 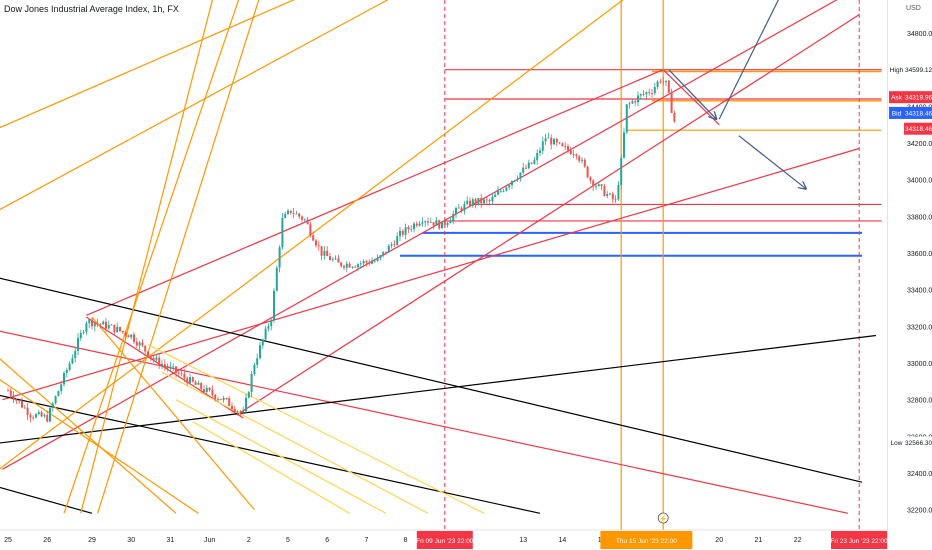 What do you see at coordinates (919, 217) in the screenshot?
I see `price-tick-label: 33800.00` at bounding box center [919, 217].